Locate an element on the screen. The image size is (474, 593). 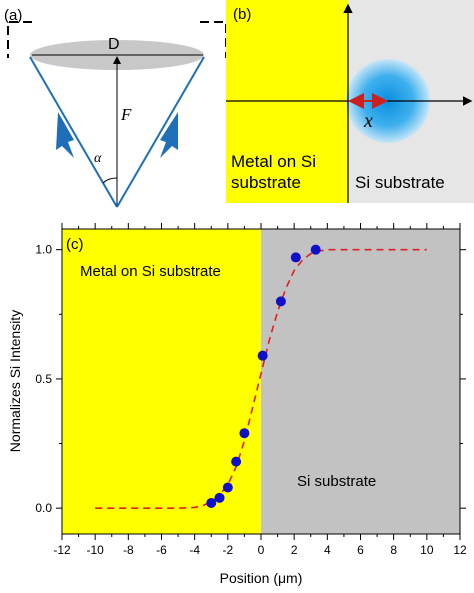
x-tick-label: 4 is located at coordinates (327, 550).